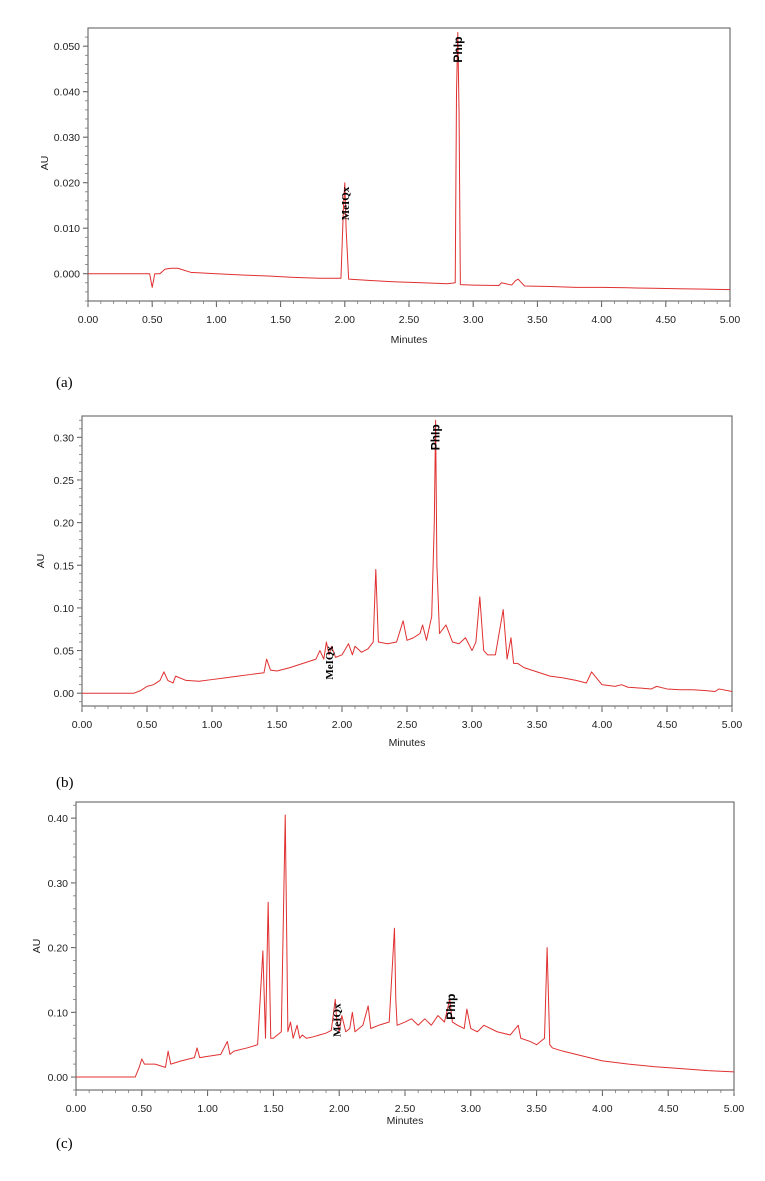 Image resolution: width=765 pixels, height=1181 pixels. What do you see at coordinates (58, 819) in the screenshot?
I see `y-tick-label: 0.40` at bounding box center [58, 819].